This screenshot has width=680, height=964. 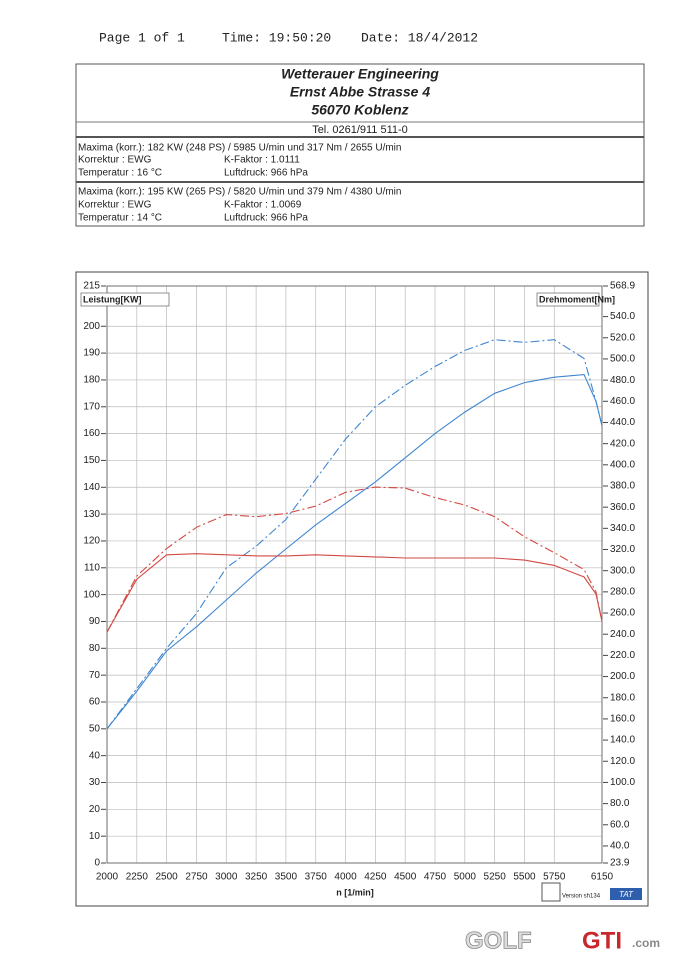 What do you see at coordinates (316, 877) in the screenshot?
I see `x-tick-label: 3750` at bounding box center [316, 877].